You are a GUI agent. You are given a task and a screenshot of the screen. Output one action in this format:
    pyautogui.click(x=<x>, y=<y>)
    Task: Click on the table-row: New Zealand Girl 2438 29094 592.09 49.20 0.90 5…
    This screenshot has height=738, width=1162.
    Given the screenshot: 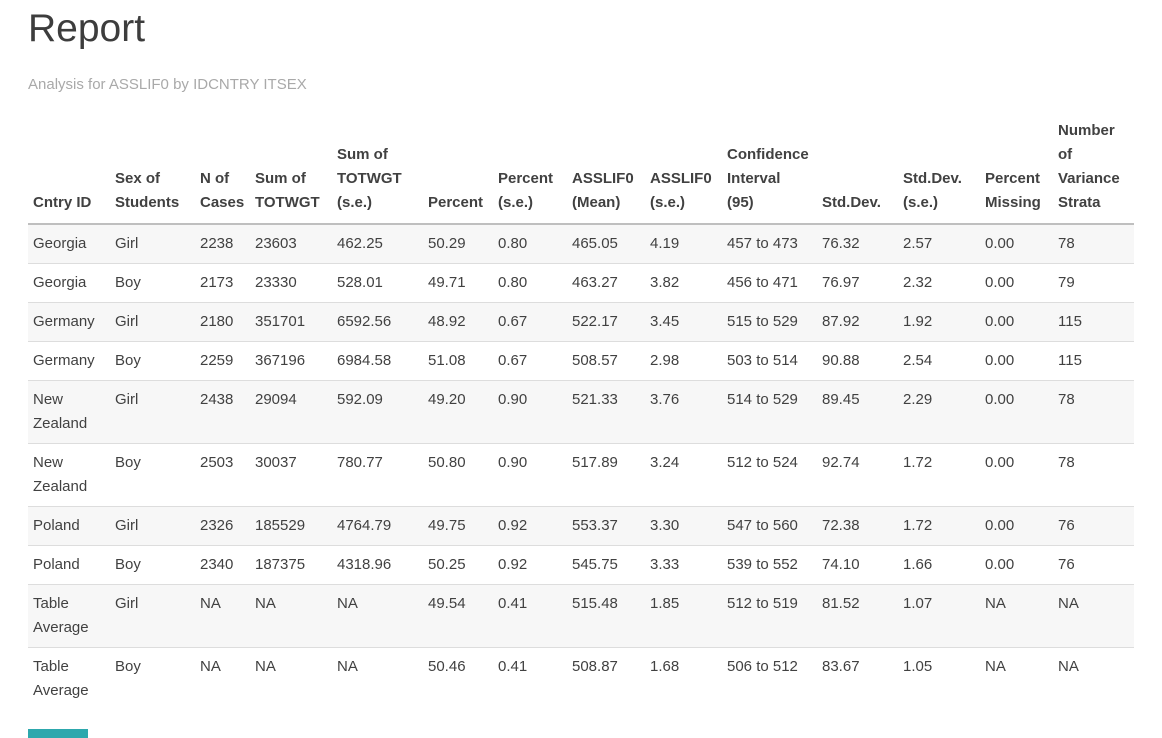 What is the action you would take?
    pyautogui.click(x=581, y=411)
    